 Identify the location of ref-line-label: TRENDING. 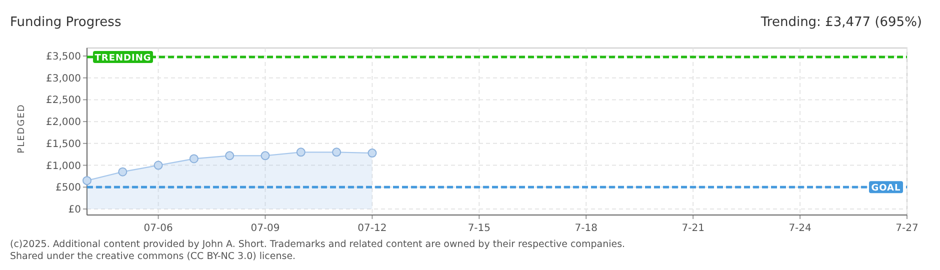
(123, 59).